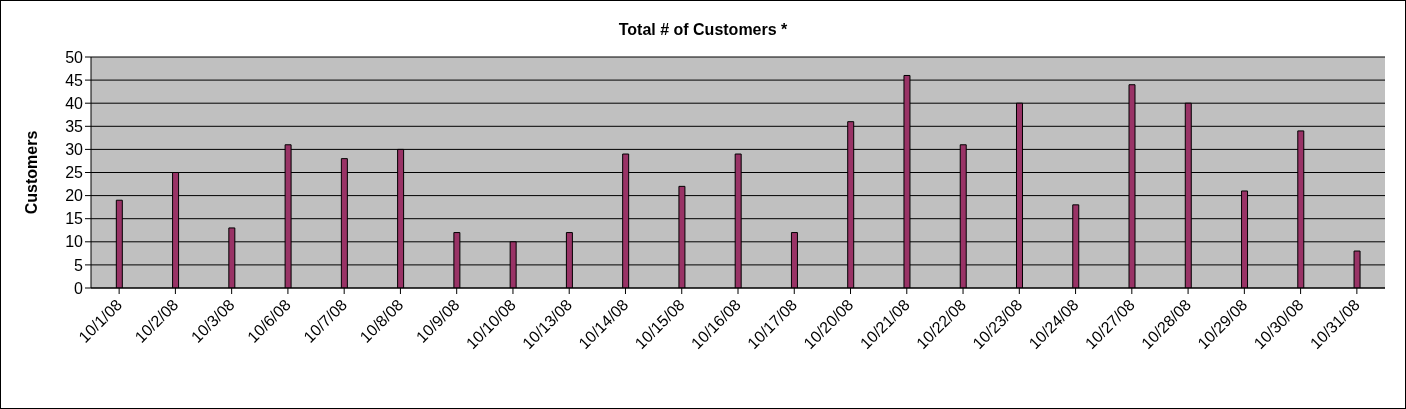 The image size is (1406, 409). What do you see at coordinates (74, 57) in the screenshot?
I see `y-tick-label: 50` at bounding box center [74, 57].